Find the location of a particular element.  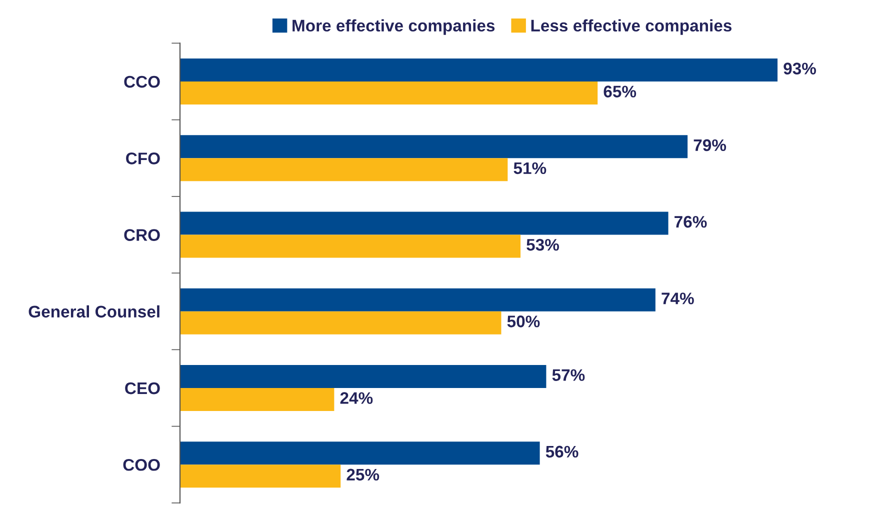

y-tick-label: CEO is located at coordinates (142, 388).